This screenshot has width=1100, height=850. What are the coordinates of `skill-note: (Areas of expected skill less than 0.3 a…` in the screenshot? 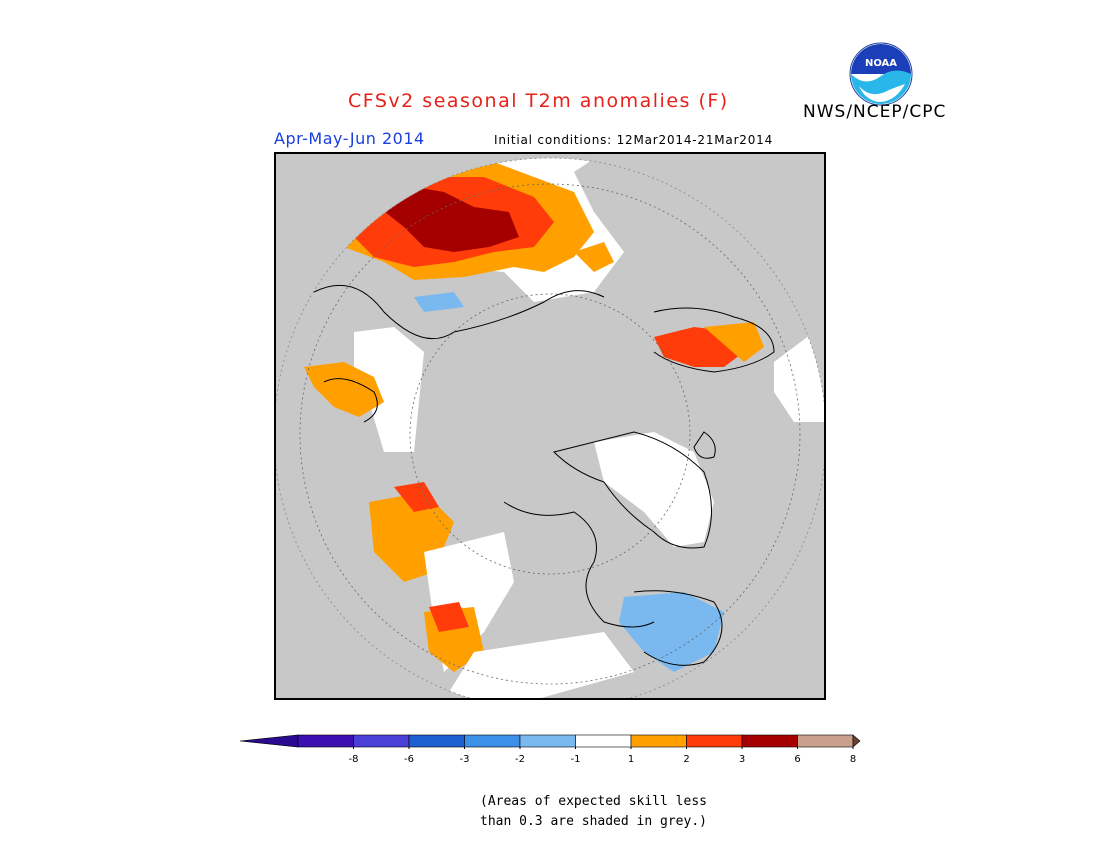 It's located at (593, 812).